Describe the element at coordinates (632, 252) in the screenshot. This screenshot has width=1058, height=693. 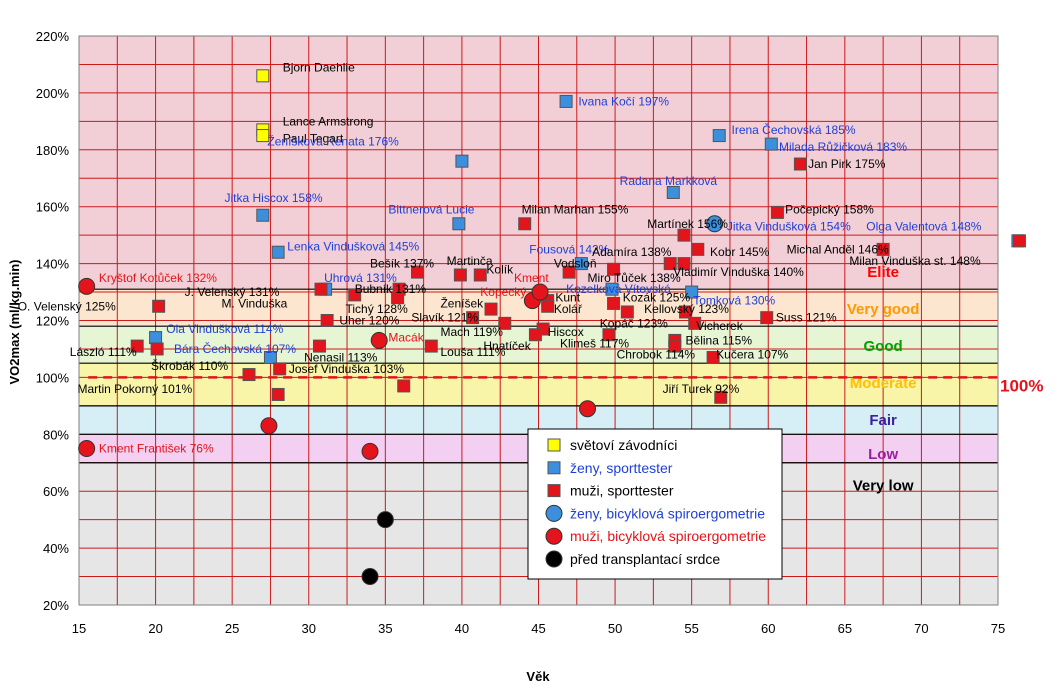
I see `point-label-adamira-138: Adamíra 138%` at that location.